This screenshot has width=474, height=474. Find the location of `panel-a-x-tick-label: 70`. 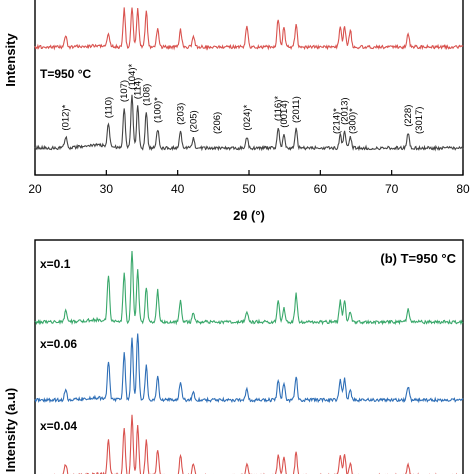

panel-a-x-tick-label: 70 is located at coordinates (392, 189).